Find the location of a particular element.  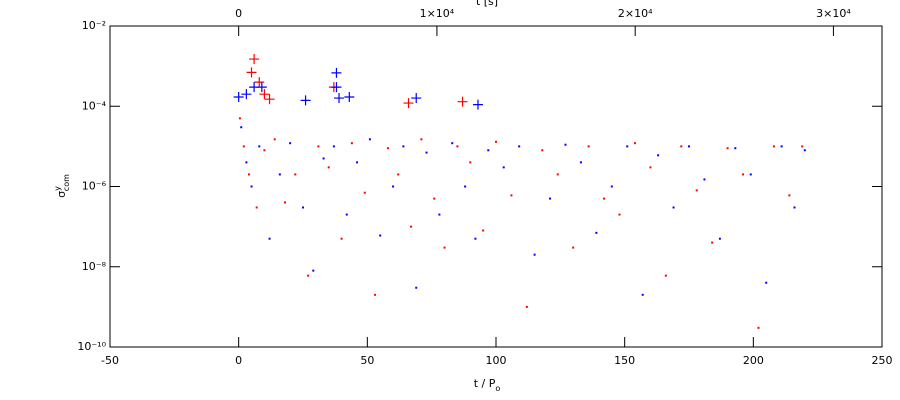

x-tick-label: -50 is located at coordinates (110, 360).